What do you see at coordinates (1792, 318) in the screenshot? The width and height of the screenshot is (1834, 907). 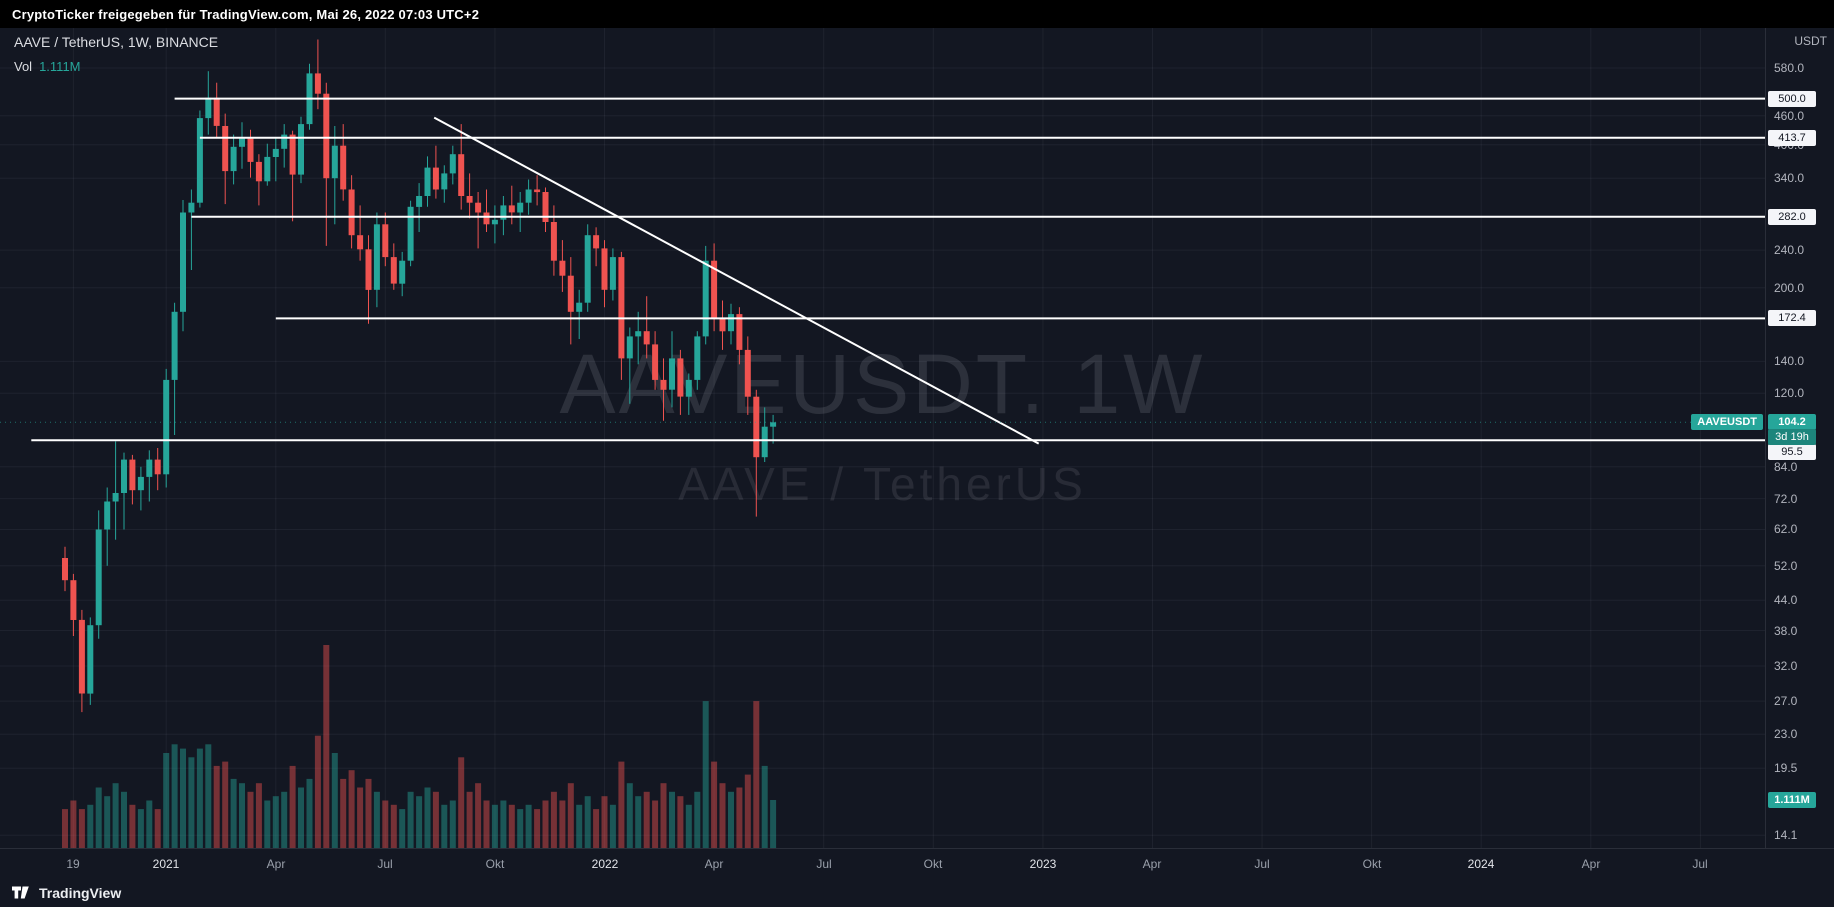 I see `level-price-badge: 172.4` at bounding box center [1792, 318].